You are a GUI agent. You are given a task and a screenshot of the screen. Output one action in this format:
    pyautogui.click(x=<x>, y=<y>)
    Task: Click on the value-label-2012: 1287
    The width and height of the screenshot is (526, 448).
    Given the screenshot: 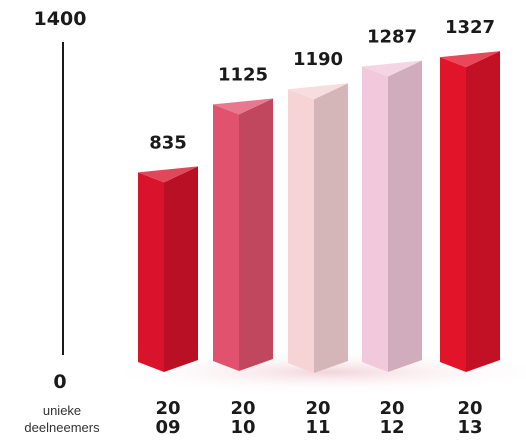 What is the action you would take?
    pyautogui.click(x=392, y=36)
    